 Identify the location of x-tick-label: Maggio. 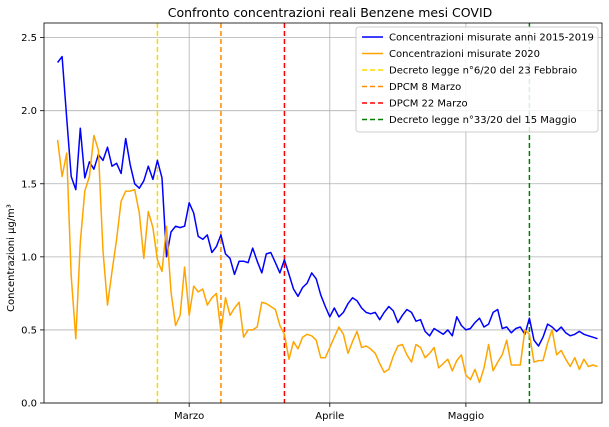
(466, 416).